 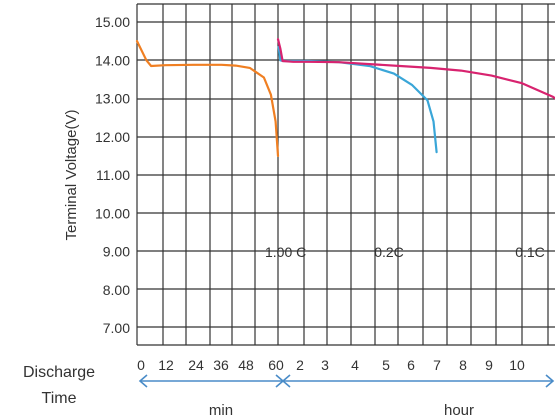 What do you see at coordinates (221, 410) in the screenshot?
I see `x-unit-min: min` at bounding box center [221, 410].